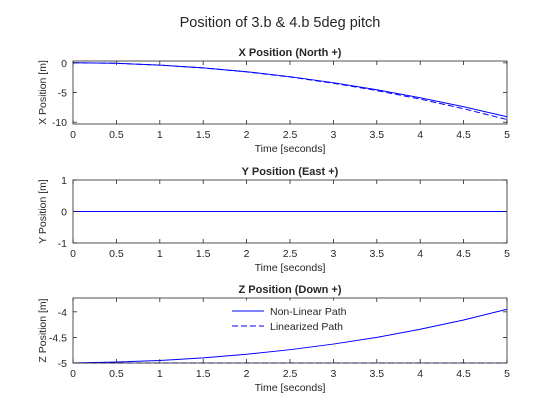 The width and height of the screenshot is (560, 420). What do you see at coordinates (62, 244) in the screenshot?
I see `y-tick-label: -1` at bounding box center [62, 244].